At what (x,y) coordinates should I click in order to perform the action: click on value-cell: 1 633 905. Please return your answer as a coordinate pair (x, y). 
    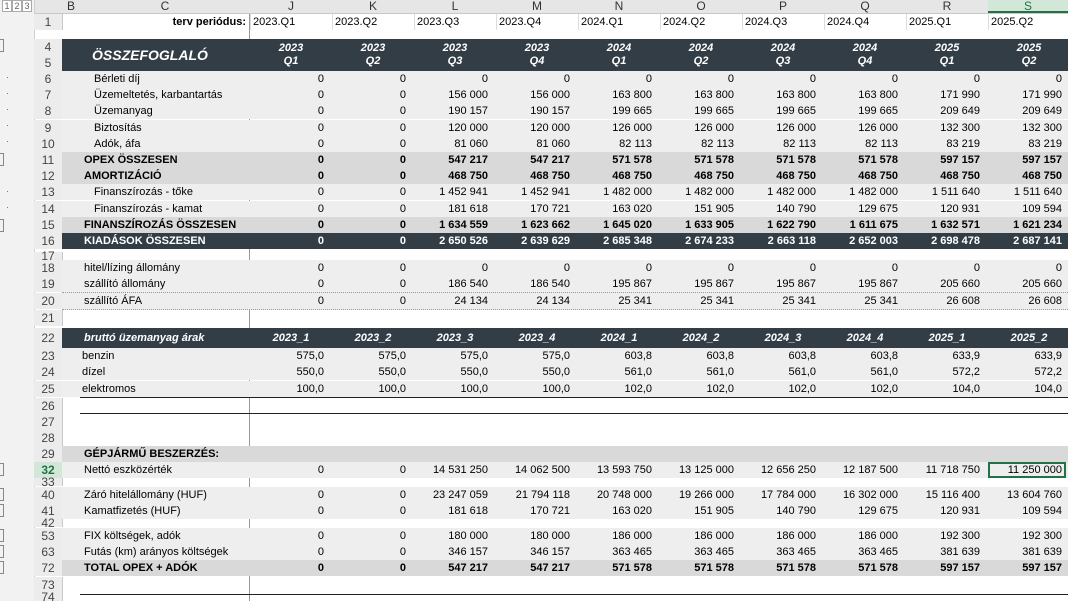
    Looking at the image, I should click on (709, 224).